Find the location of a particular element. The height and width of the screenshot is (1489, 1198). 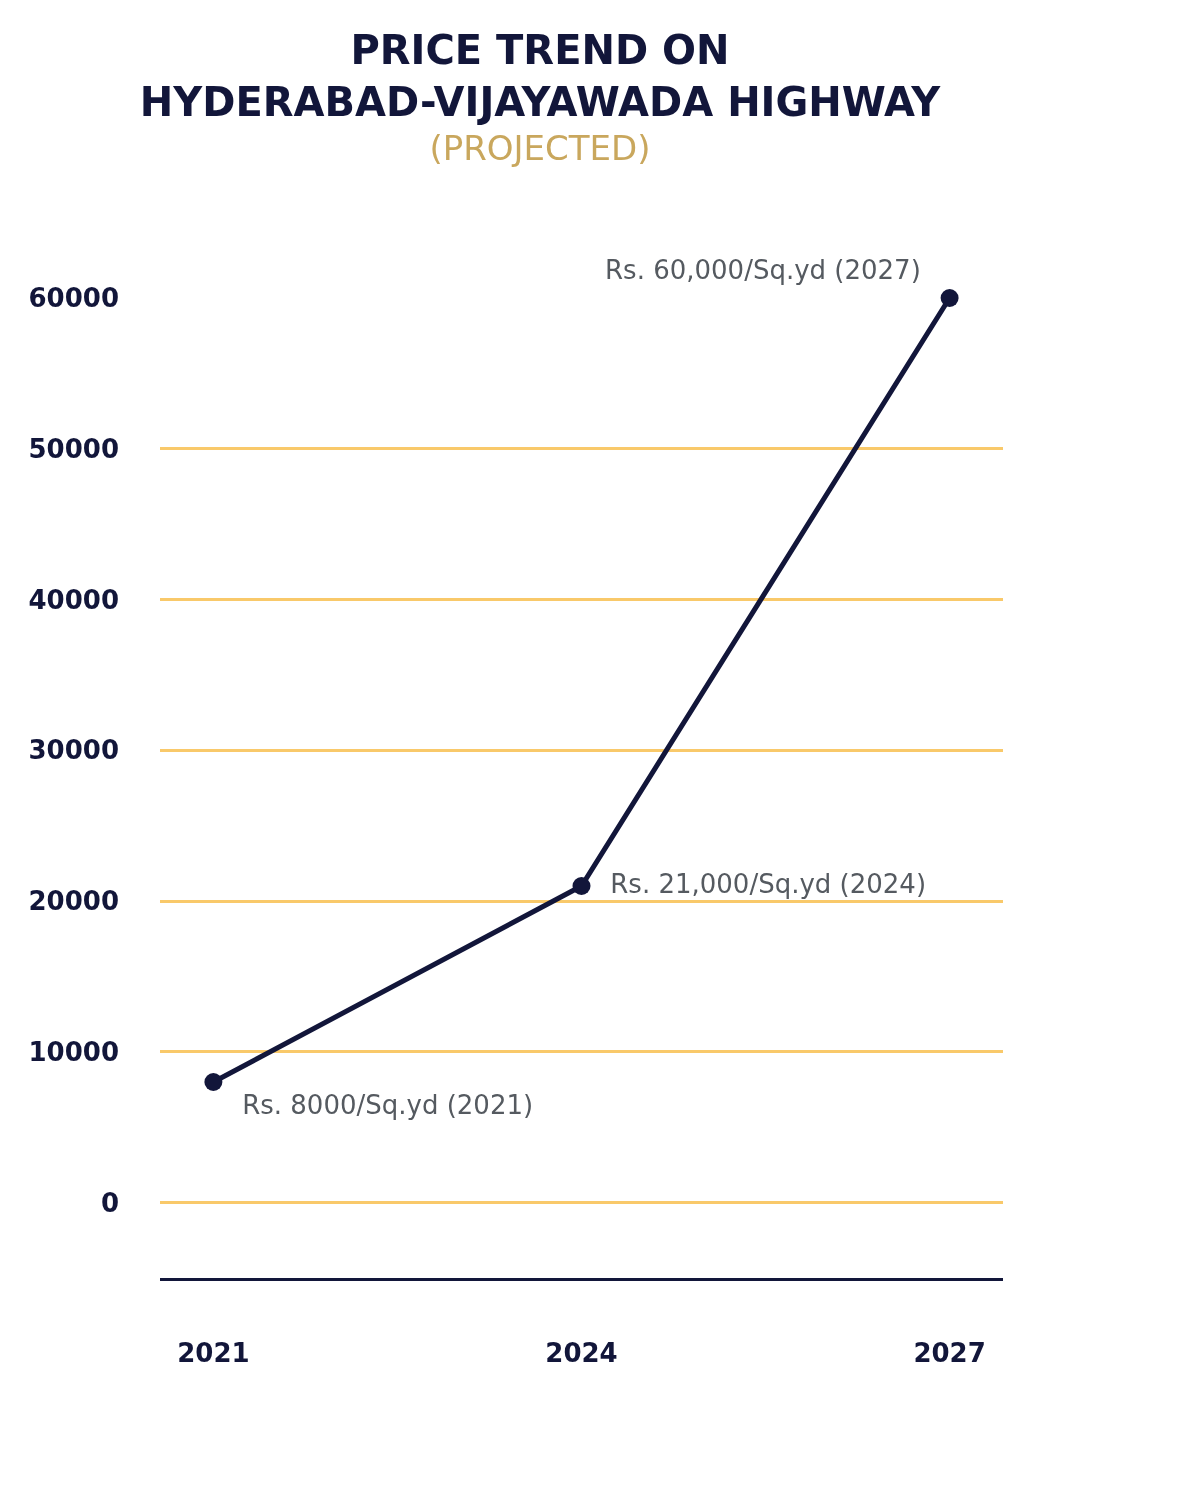

y-tick-label: 60000 is located at coordinates (73, 298).